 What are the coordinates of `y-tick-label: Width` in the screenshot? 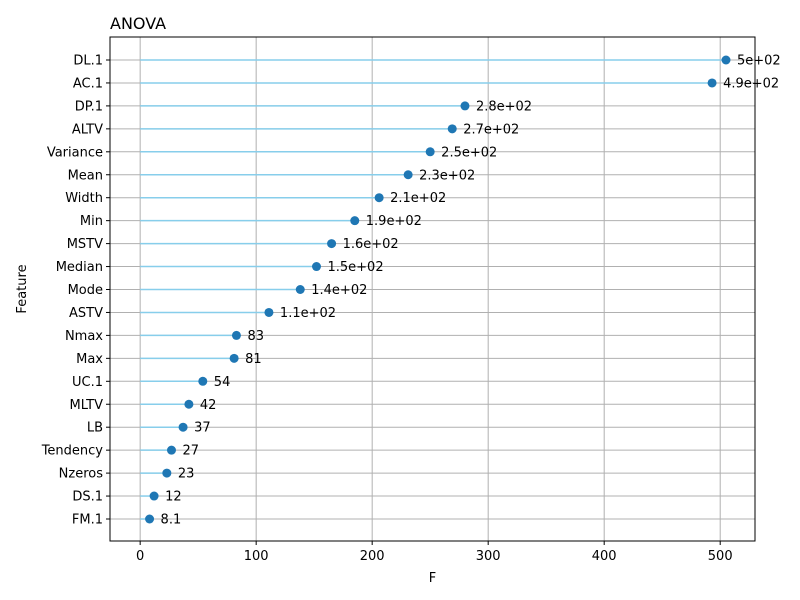 It's located at (84, 198).